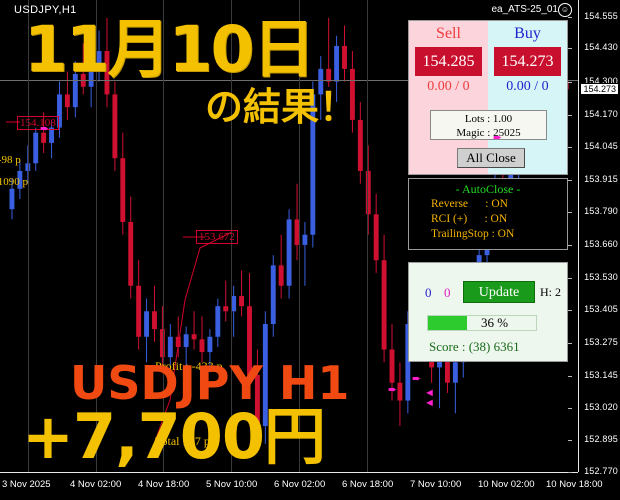  I want to click on price-tick-label: 153.020, so click(601, 407).